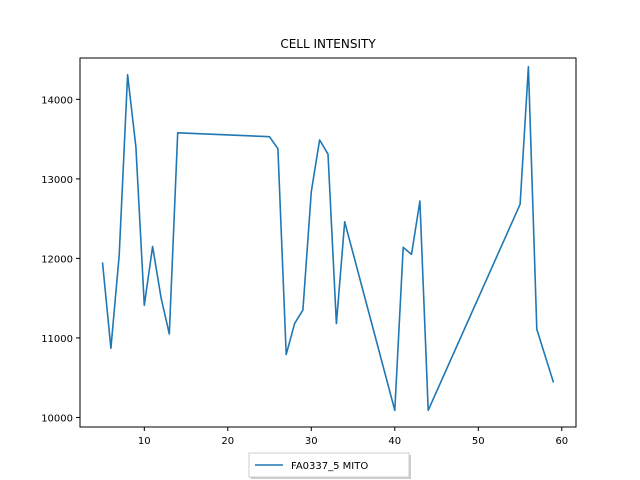  What do you see at coordinates (57, 180) in the screenshot?
I see `y-tick-label: 13000` at bounding box center [57, 180].